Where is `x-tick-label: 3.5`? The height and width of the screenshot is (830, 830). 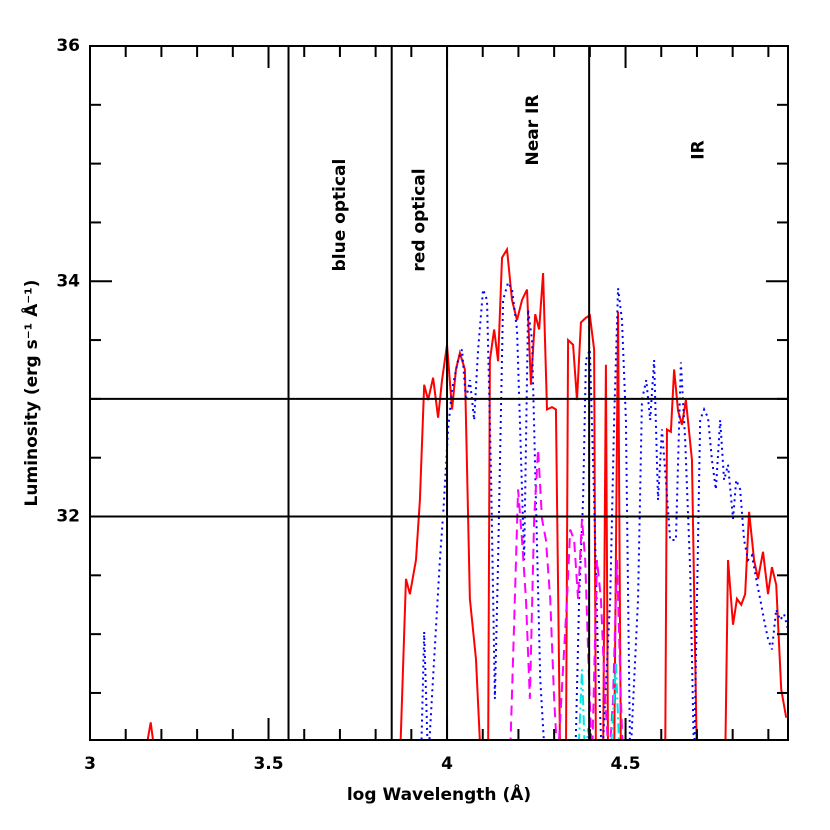 x-tick-label: 3.5 is located at coordinates (268, 764).